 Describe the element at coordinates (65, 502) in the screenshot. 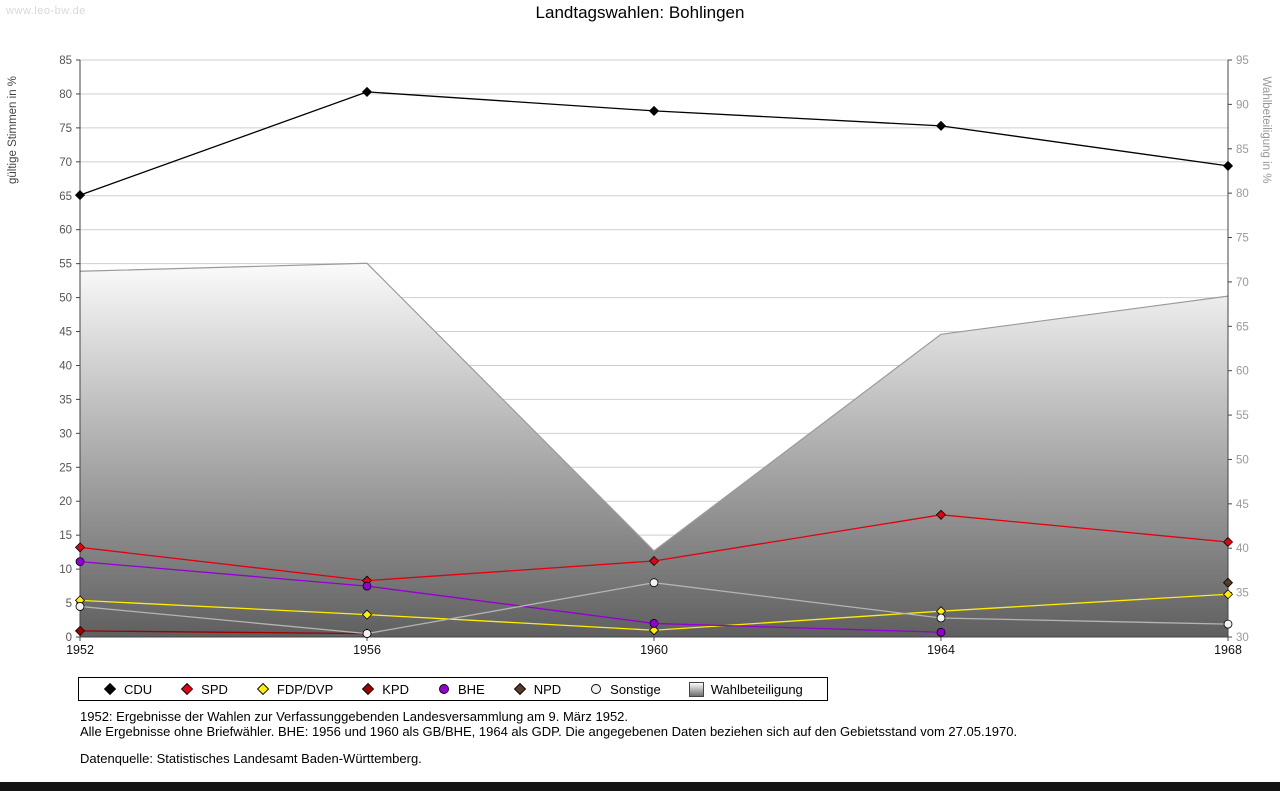

I see `svg-text: 20` at that location.